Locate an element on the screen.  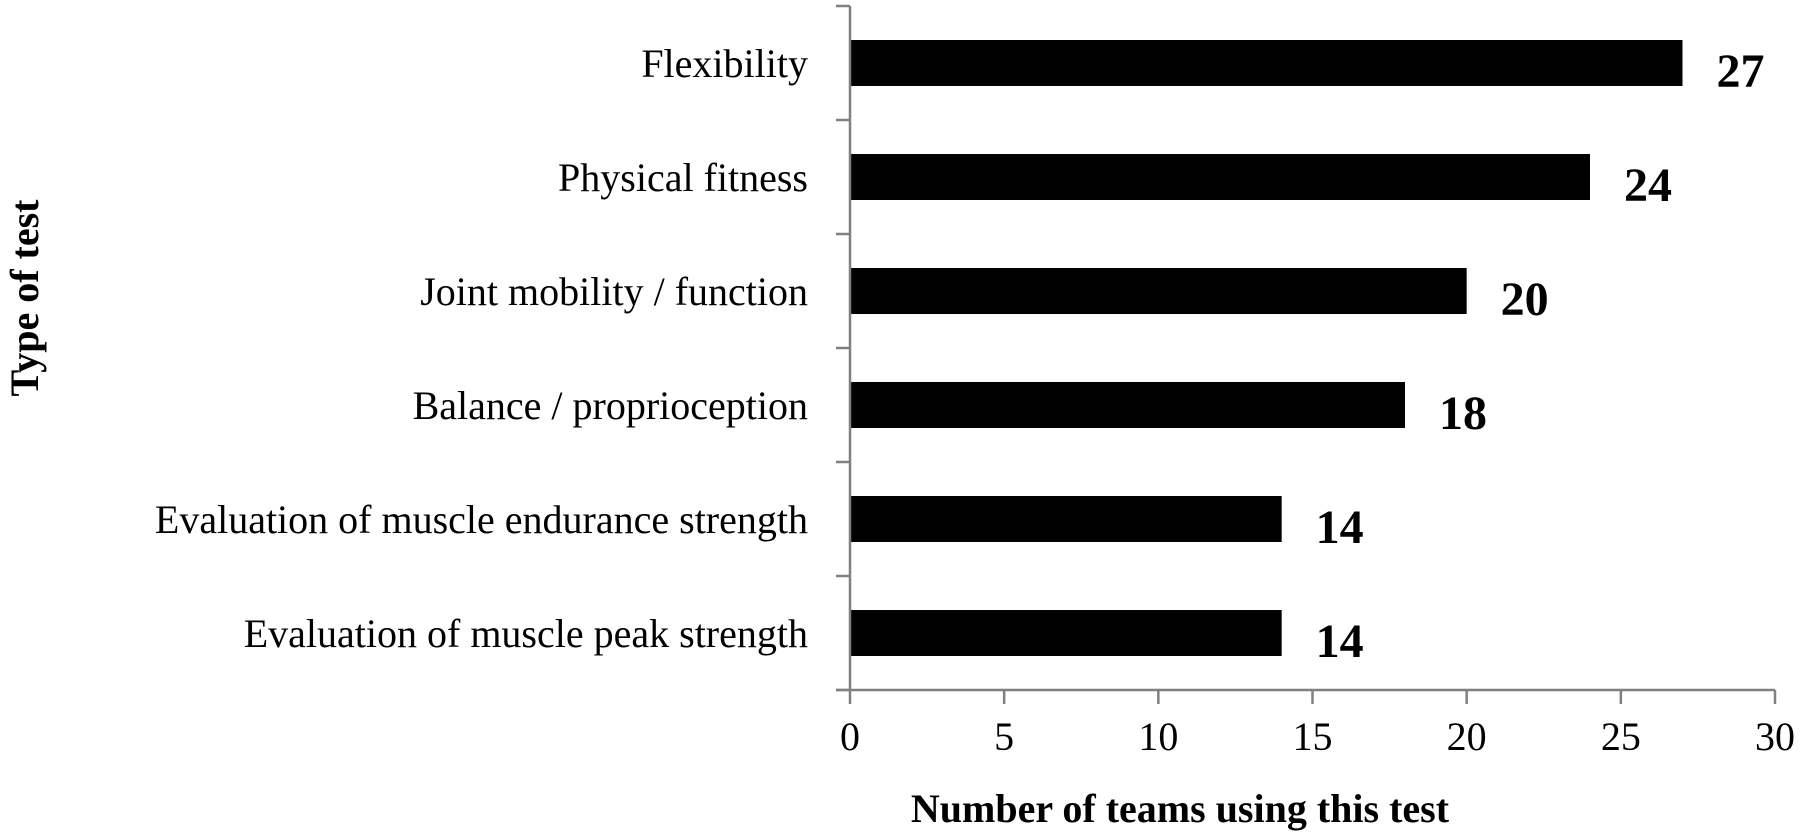
x-tick-label: 15 is located at coordinates (1313, 736).